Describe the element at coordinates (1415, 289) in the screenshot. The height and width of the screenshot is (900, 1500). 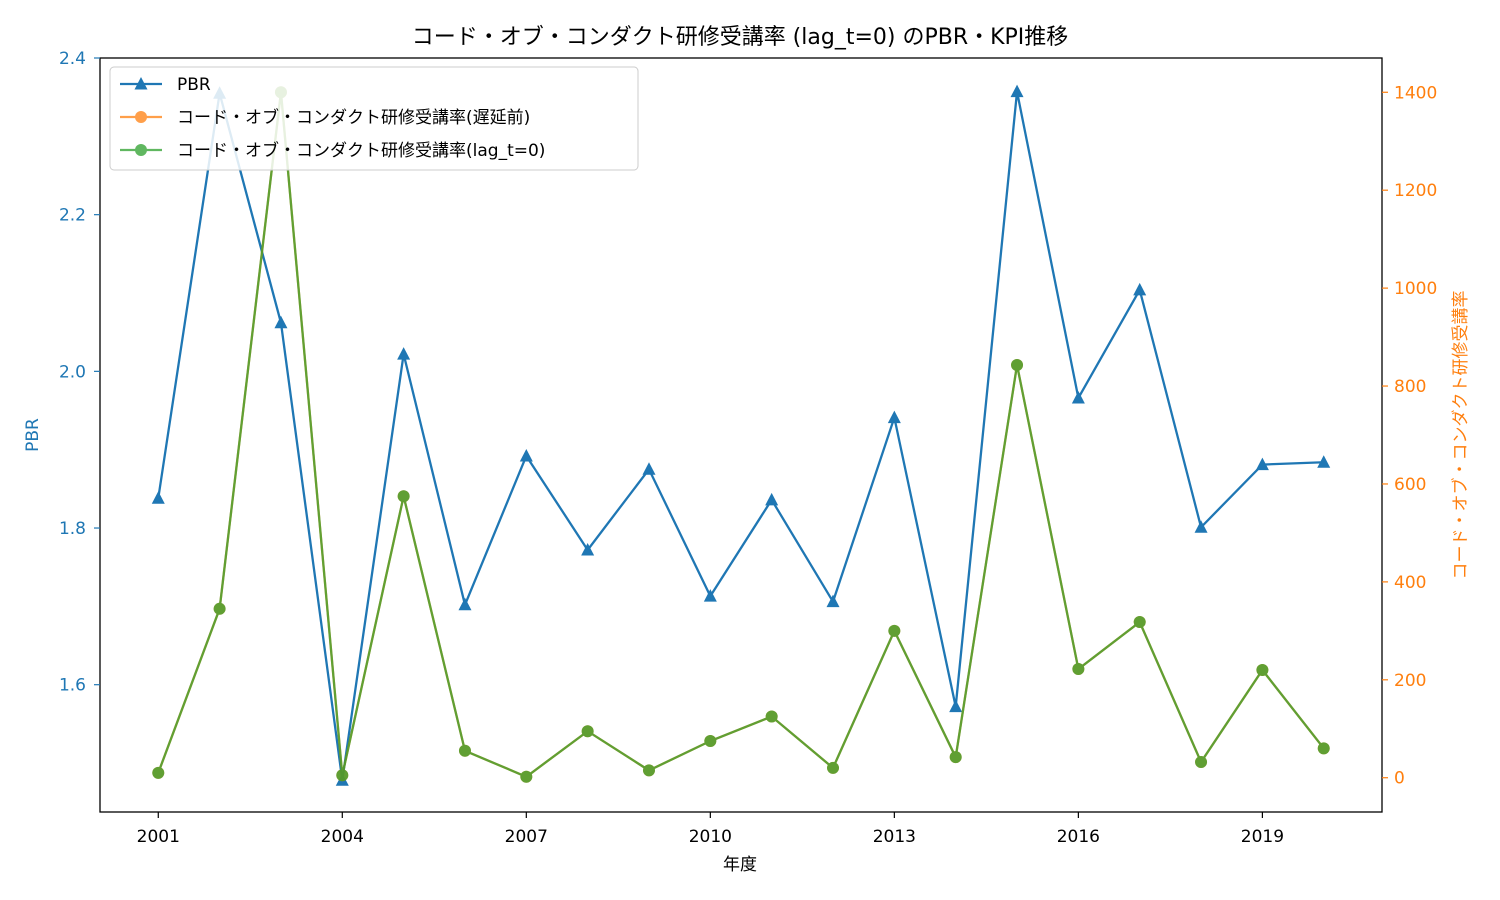
I see `y-right-tick-label: 1000` at that location.